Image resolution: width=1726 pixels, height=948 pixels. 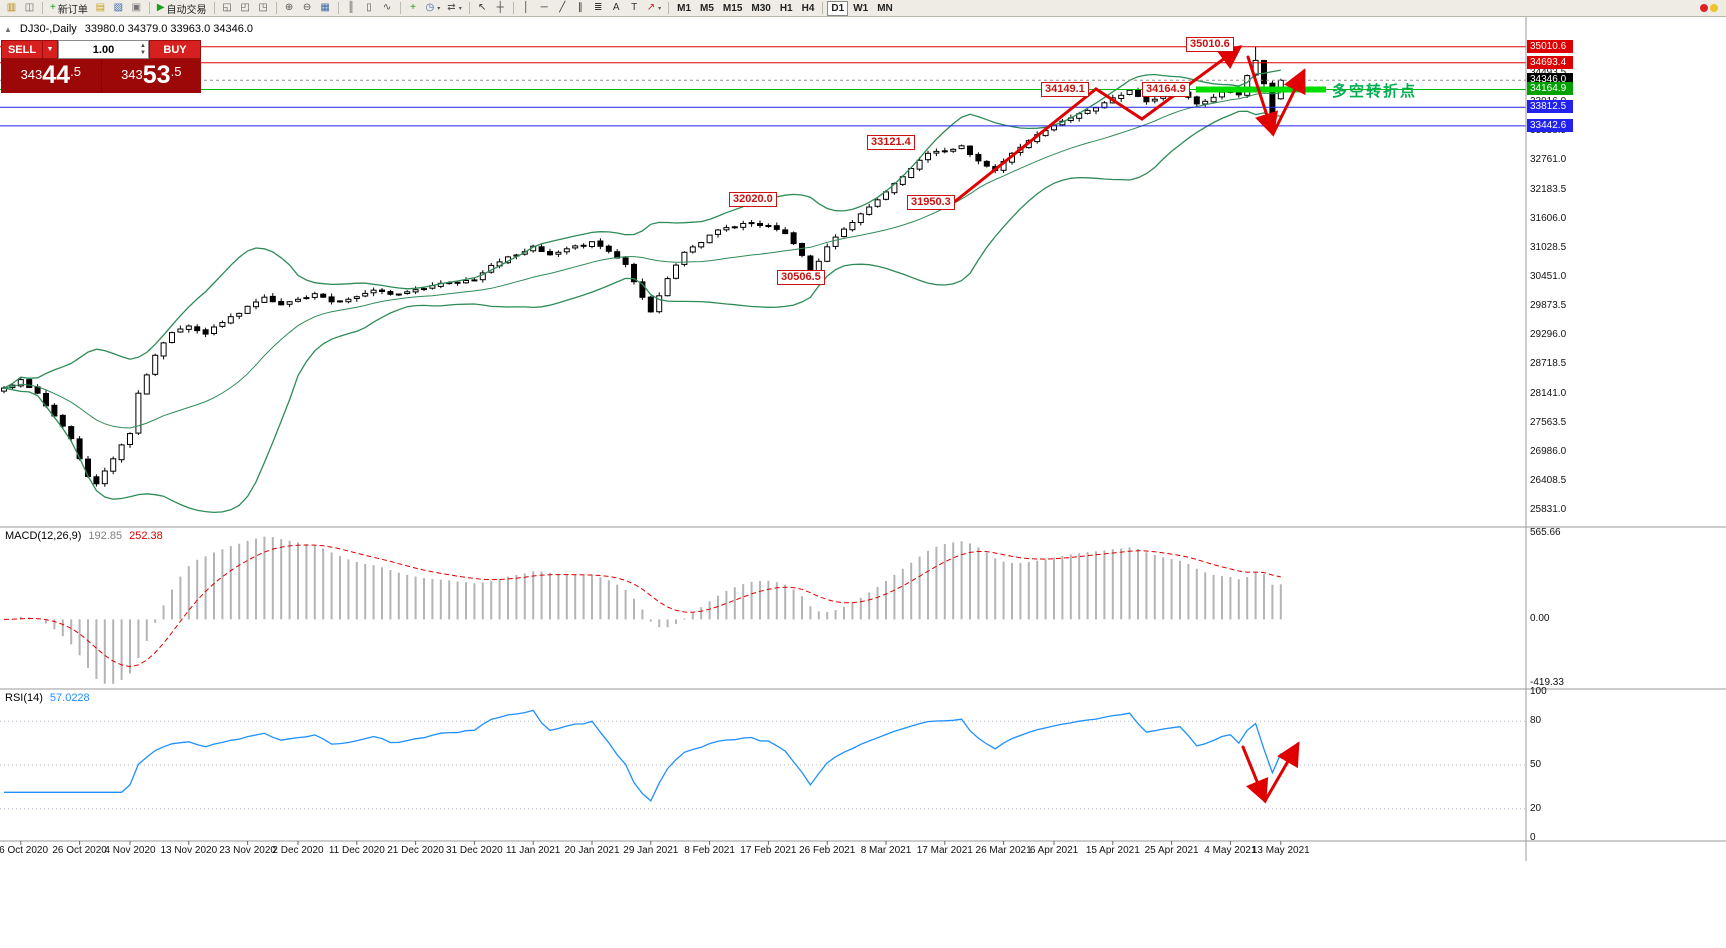 What do you see at coordinates (263, 8) in the screenshot?
I see `tile-vertical-button: ◳` at bounding box center [263, 8].